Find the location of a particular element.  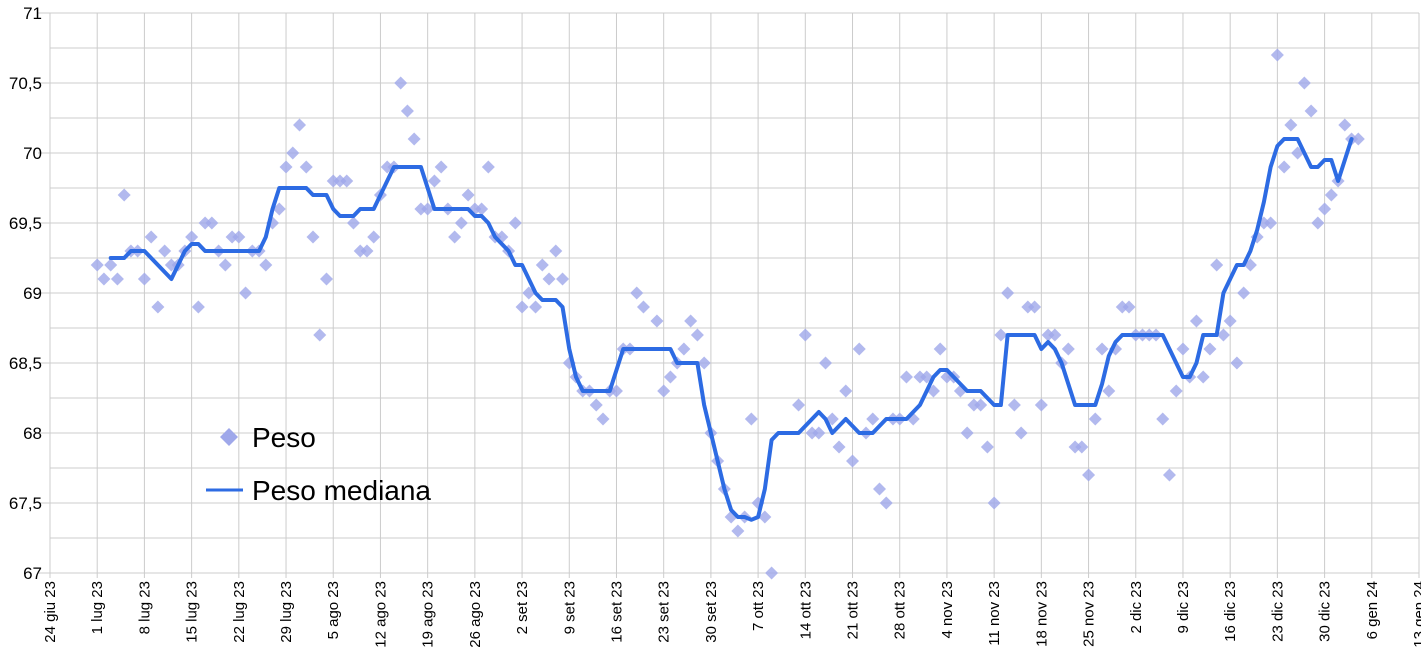

x-axis-tick-label: 22 lug 23 is located at coordinates (239, 612).